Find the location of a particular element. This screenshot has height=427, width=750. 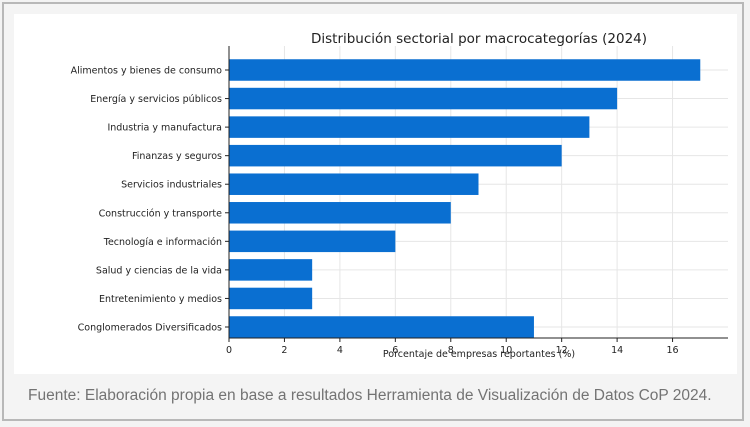

category-label: Finanzas y seguros is located at coordinates (177, 156).